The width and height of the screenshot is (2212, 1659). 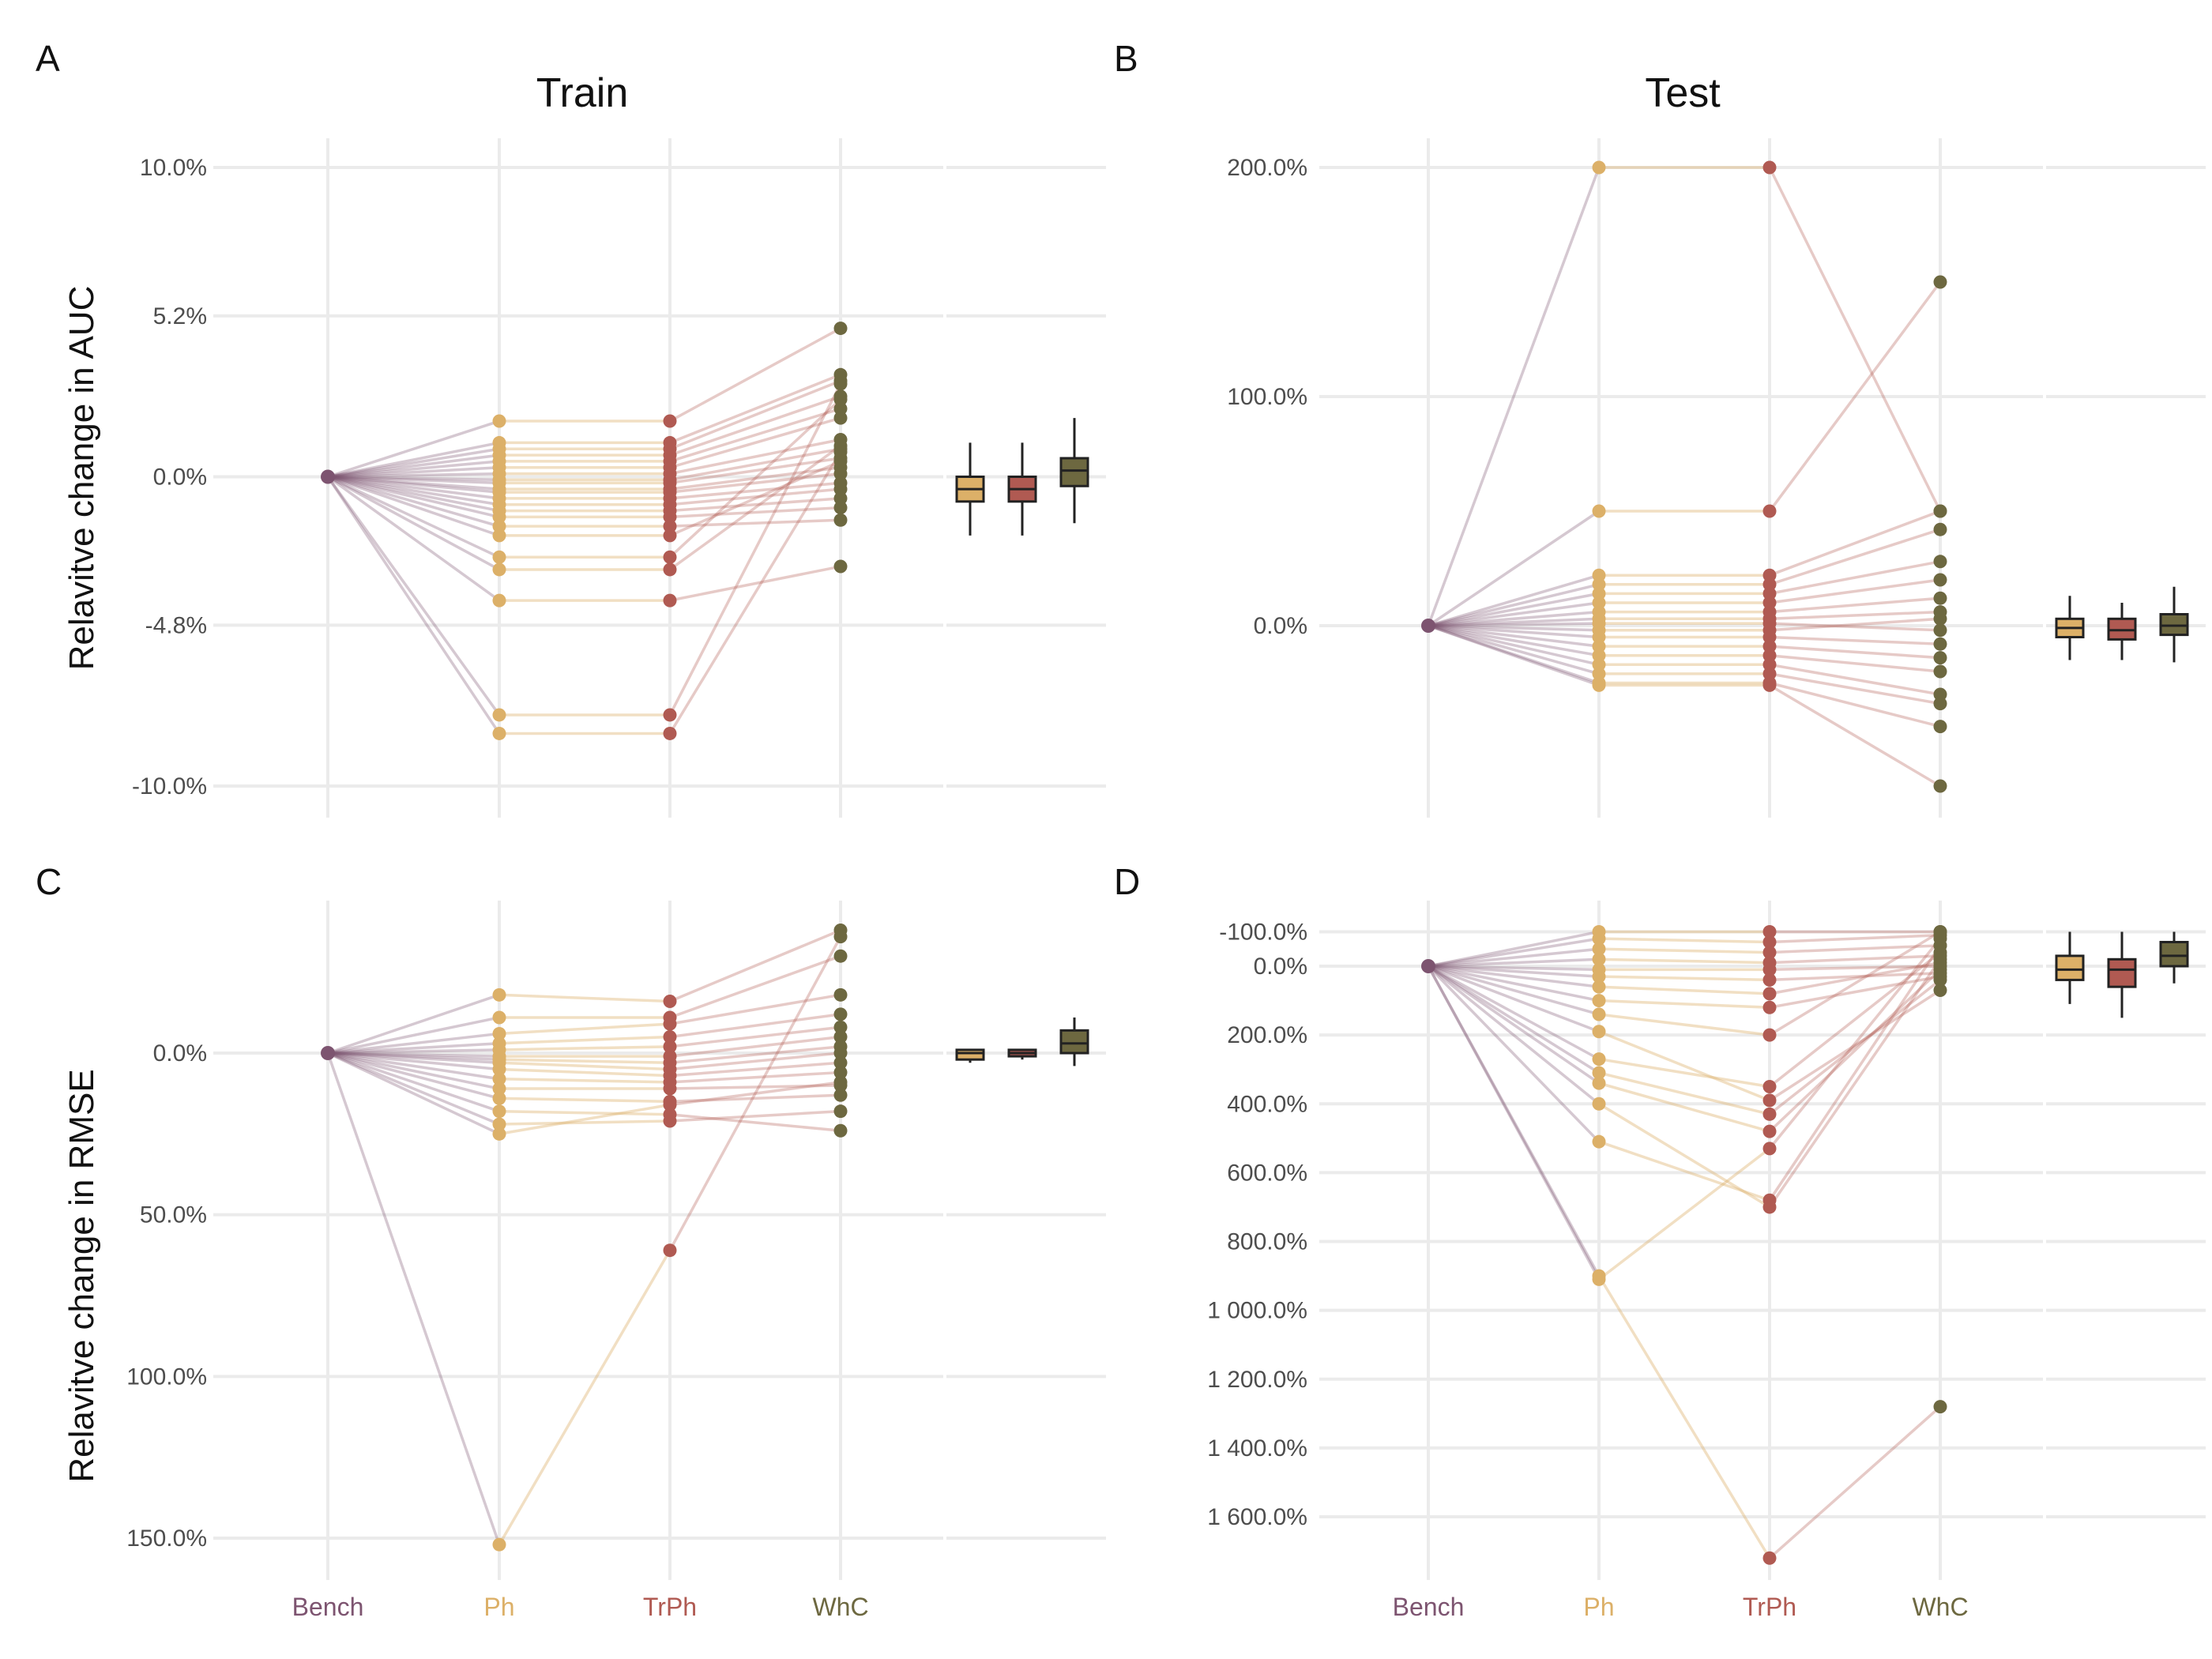 I want to click on y-tick-label: 10.0%, so click(x=174, y=168).